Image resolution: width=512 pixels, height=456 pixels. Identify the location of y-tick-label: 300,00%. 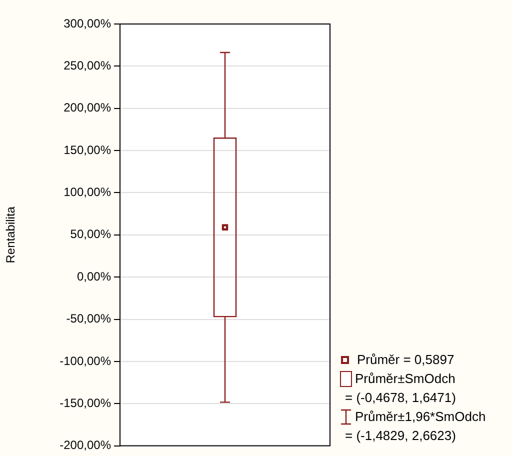
(88, 23).